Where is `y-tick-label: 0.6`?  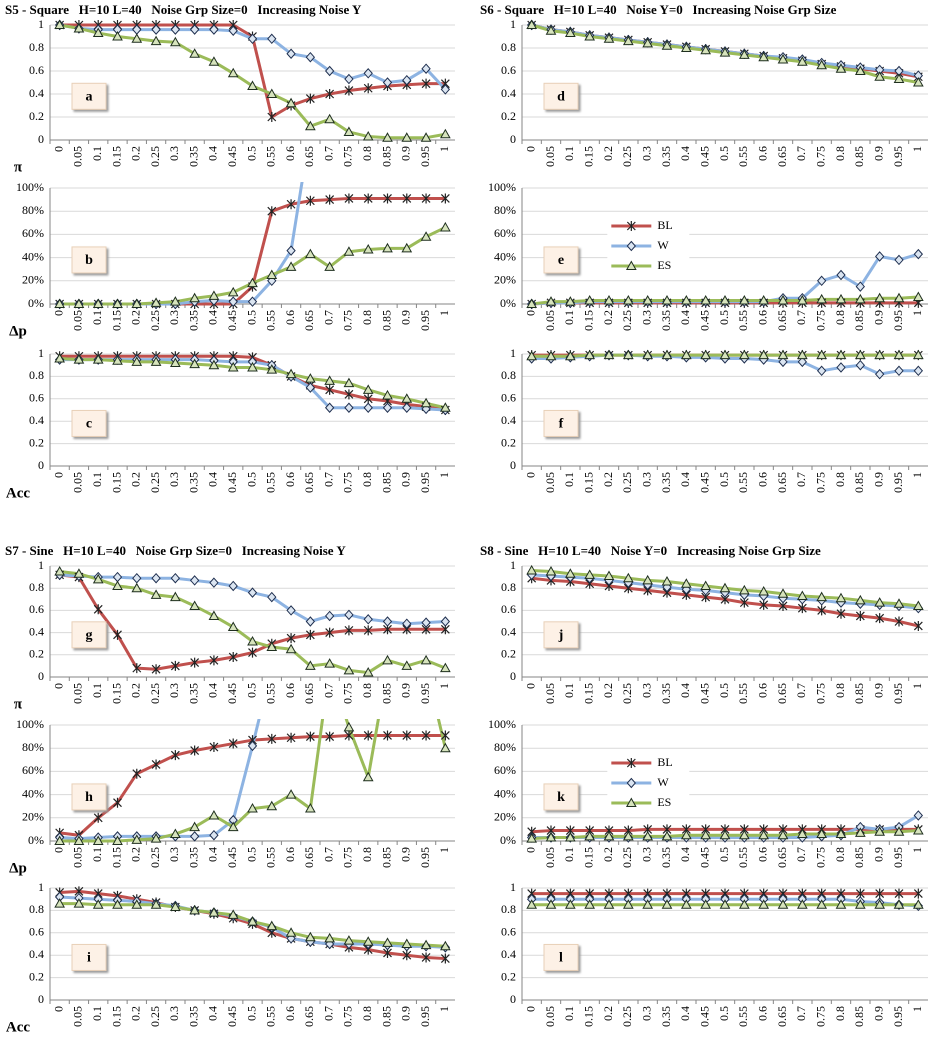 y-tick-label: 0.6 is located at coordinates (508, 932).